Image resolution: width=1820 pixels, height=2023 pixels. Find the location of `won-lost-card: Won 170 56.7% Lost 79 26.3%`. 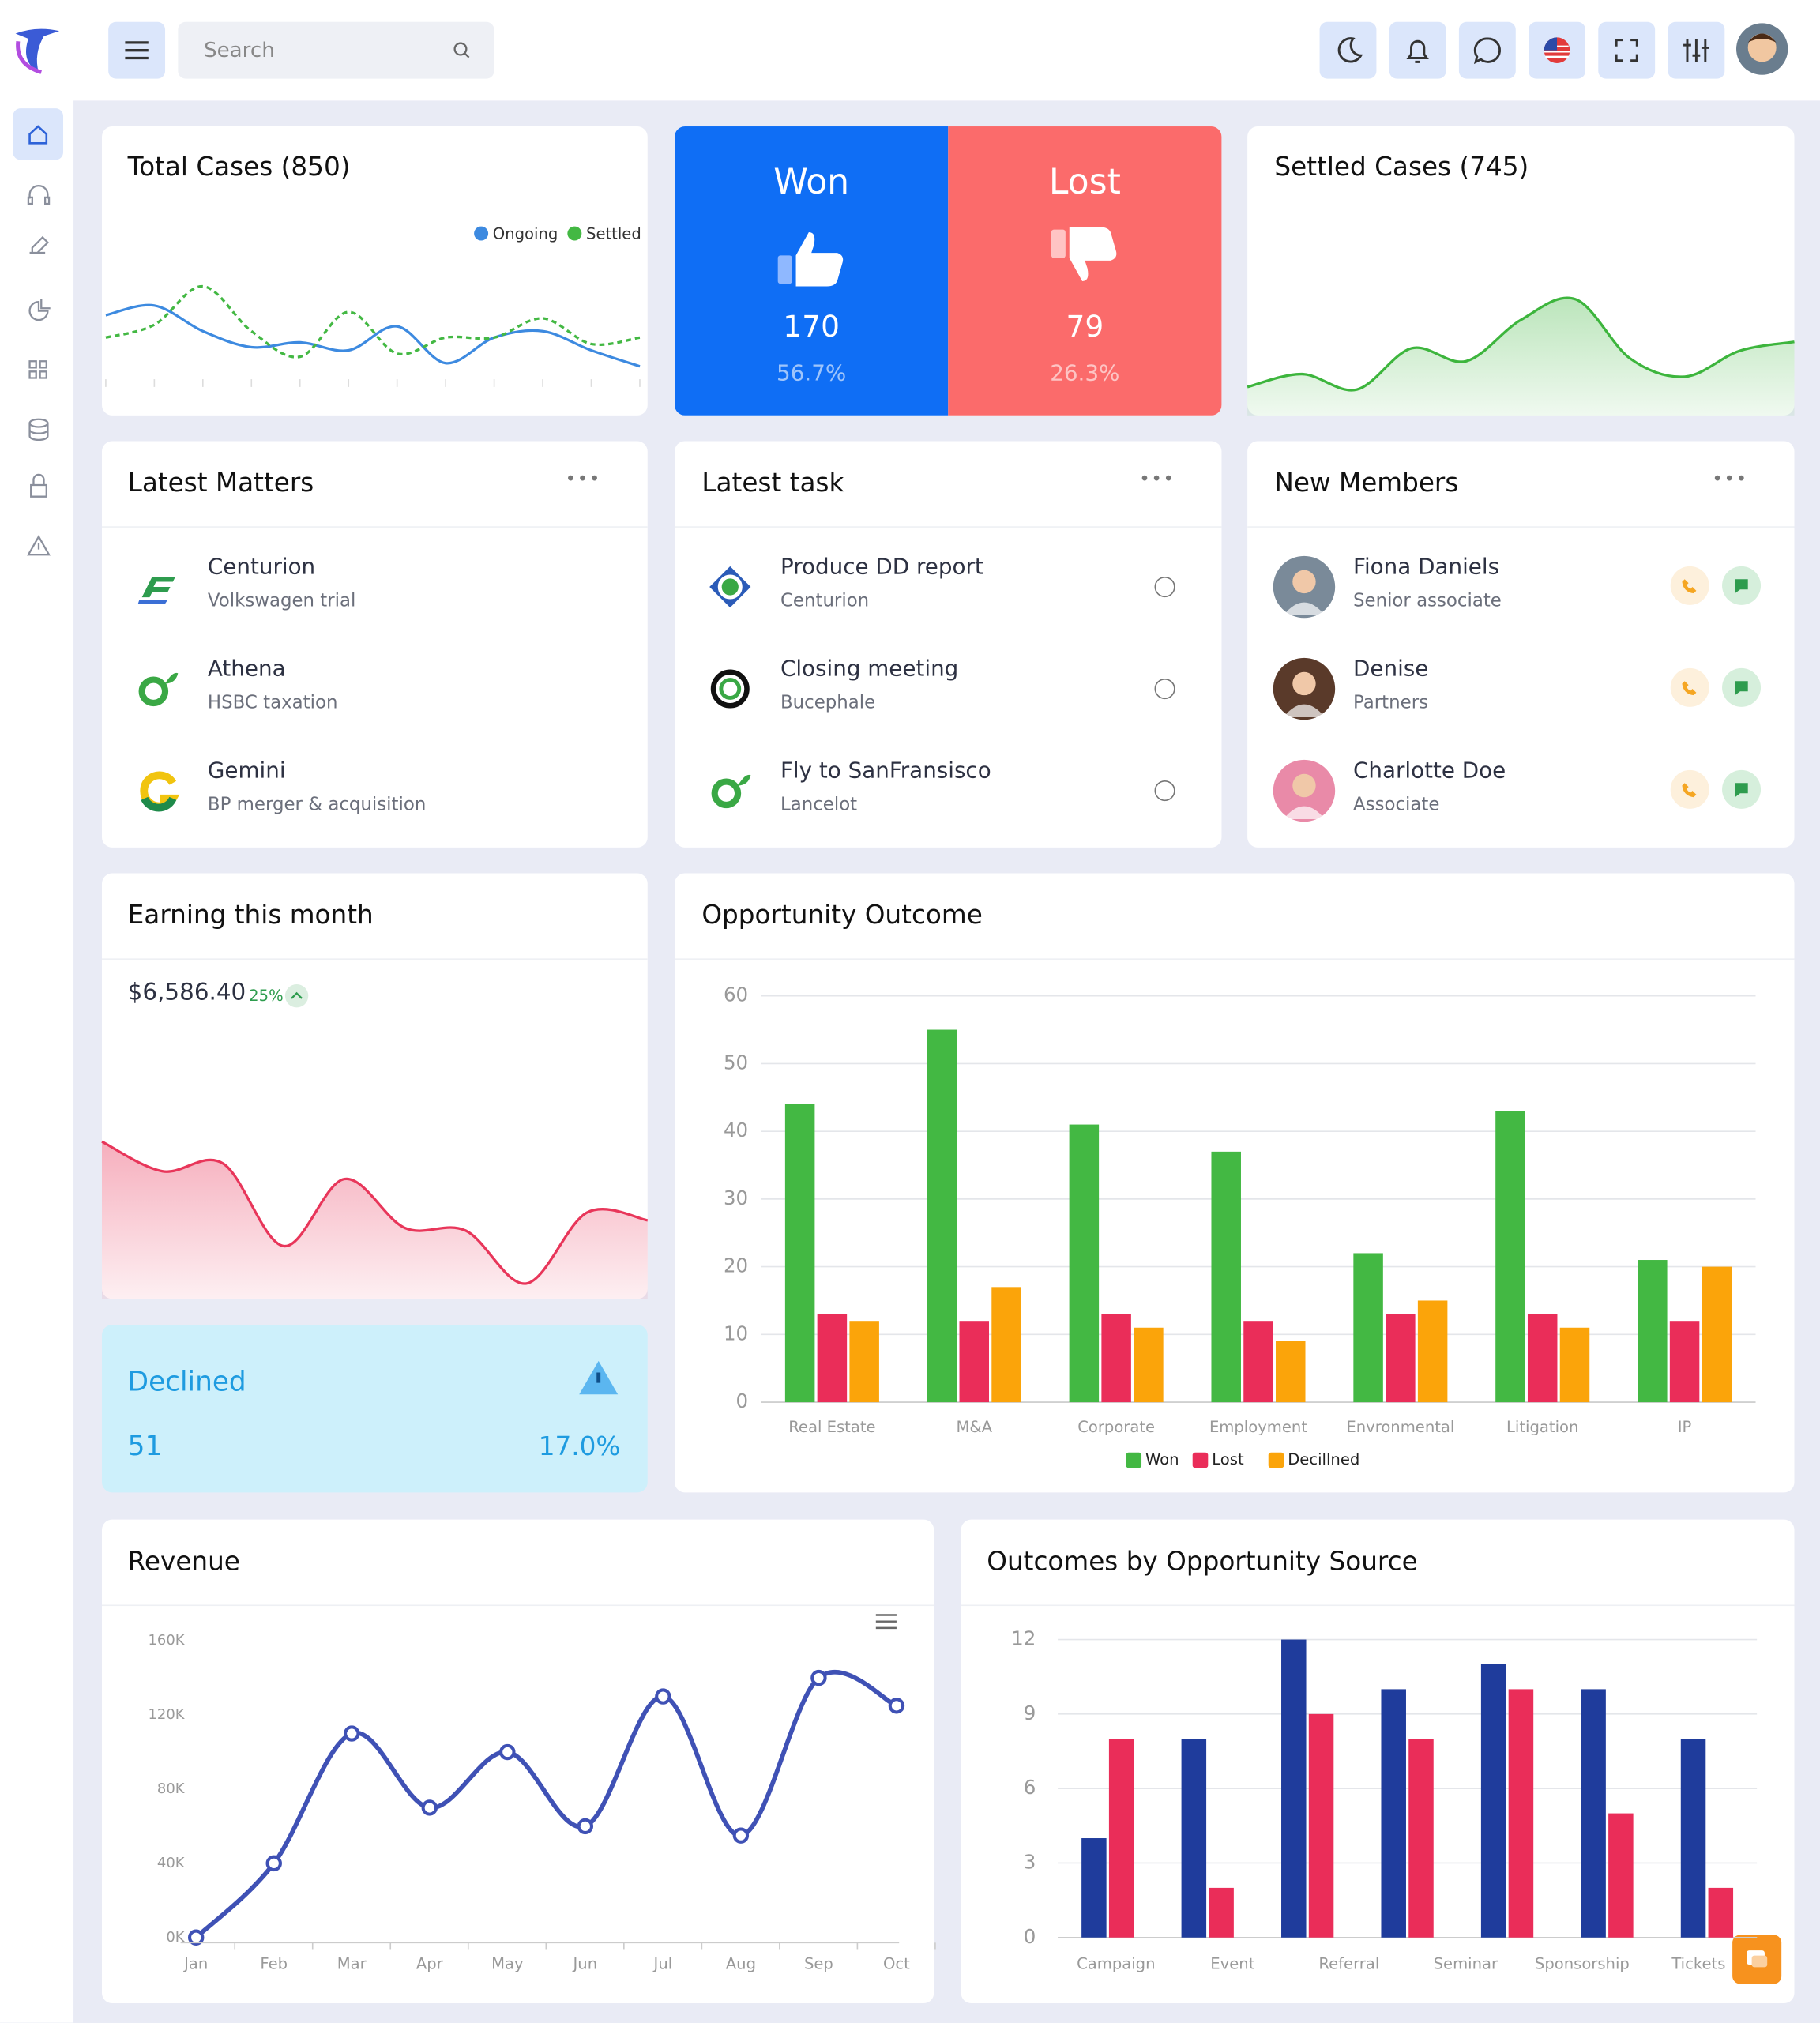

won-lost-card: Won 170 56.7% Lost 79 26.3% is located at coordinates (948, 271).